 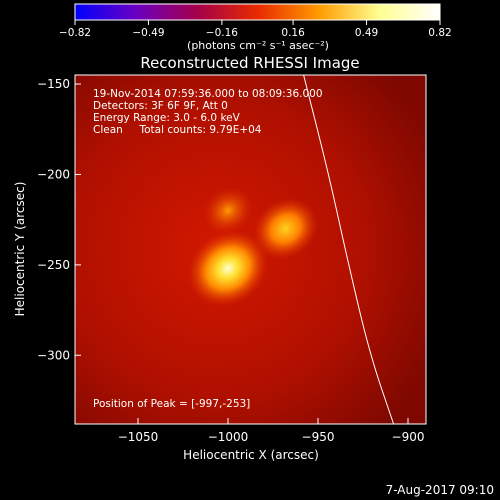 What do you see at coordinates (440, 490) in the screenshot?
I see `date-stamp: 7-Aug-2017 09:10` at bounding box center [440, 490].